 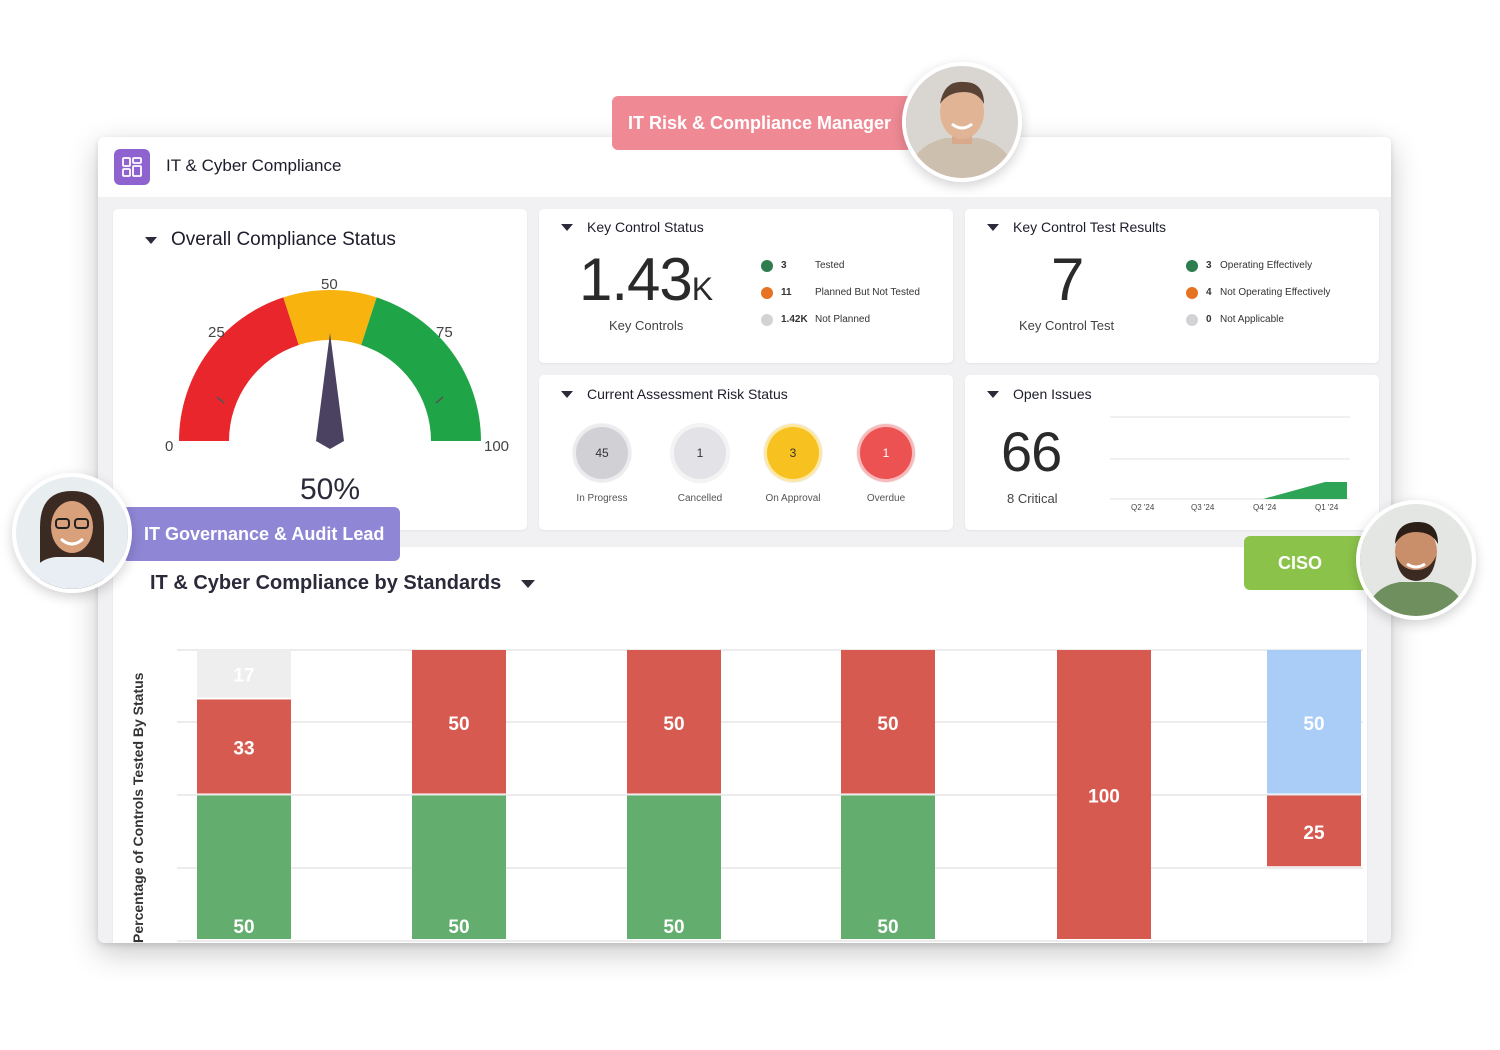 I want to click on key-controls-value: 1.43K, so click(x=646, y=279).